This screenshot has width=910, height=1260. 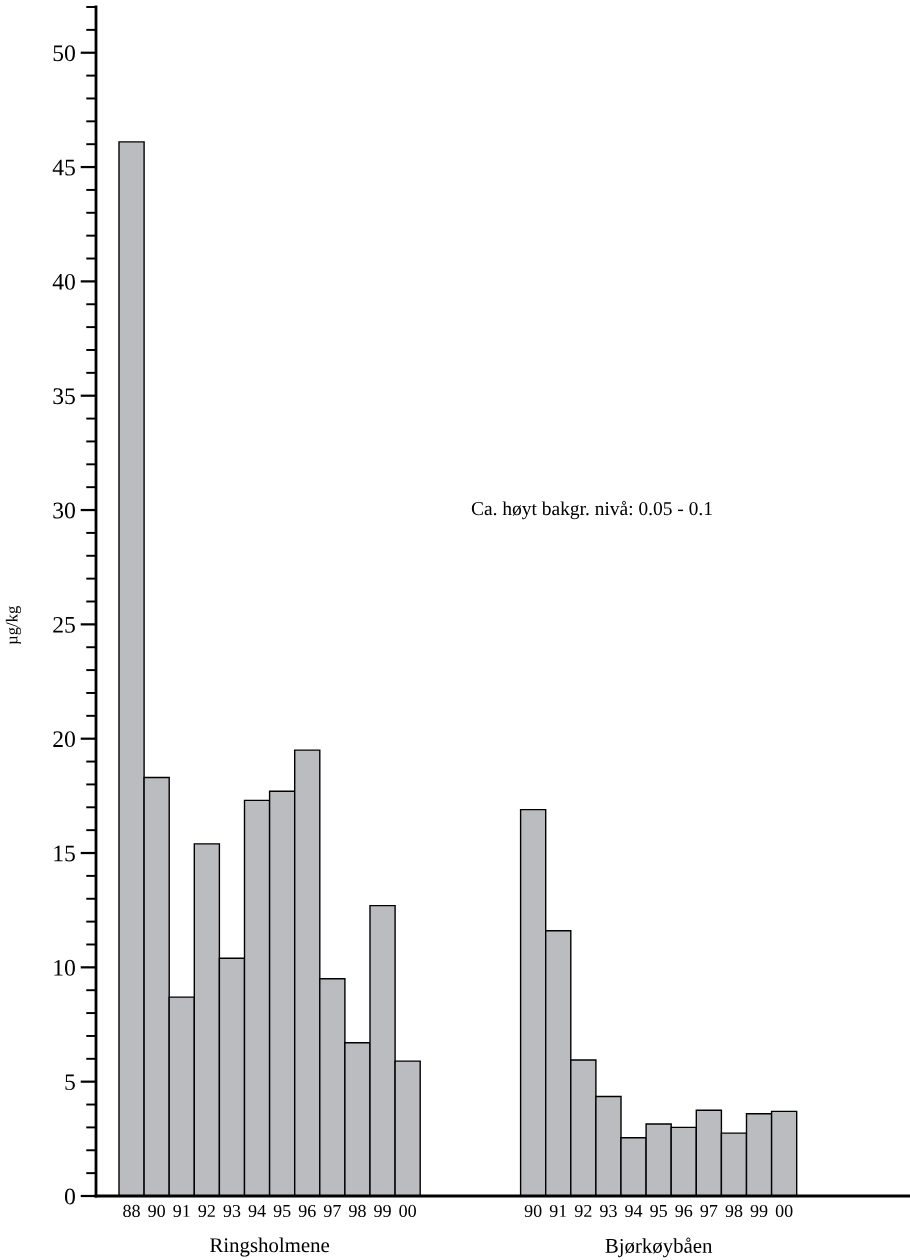 What do you see at coordinates (270, 1247) in the screenshot?
I see `text: Ringsholmene` at bounding box center [270, 1247].